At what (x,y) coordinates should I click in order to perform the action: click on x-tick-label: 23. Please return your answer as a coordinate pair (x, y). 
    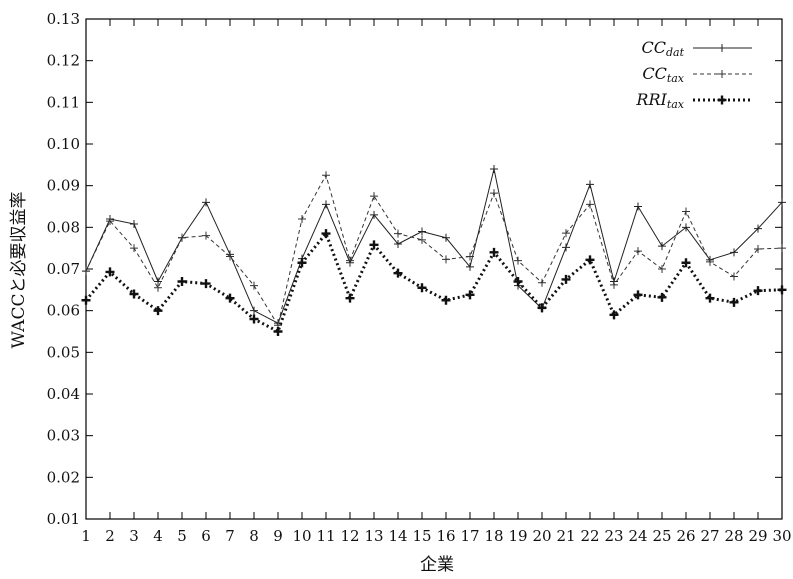
    Looking at the image, I should click on (613, 536).